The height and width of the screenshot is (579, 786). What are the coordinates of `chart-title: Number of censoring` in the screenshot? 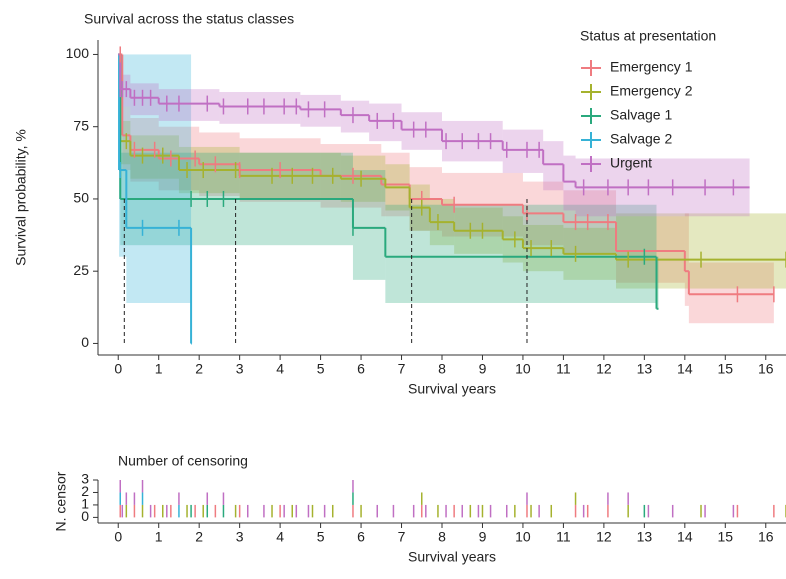 It's located at (183, 461).